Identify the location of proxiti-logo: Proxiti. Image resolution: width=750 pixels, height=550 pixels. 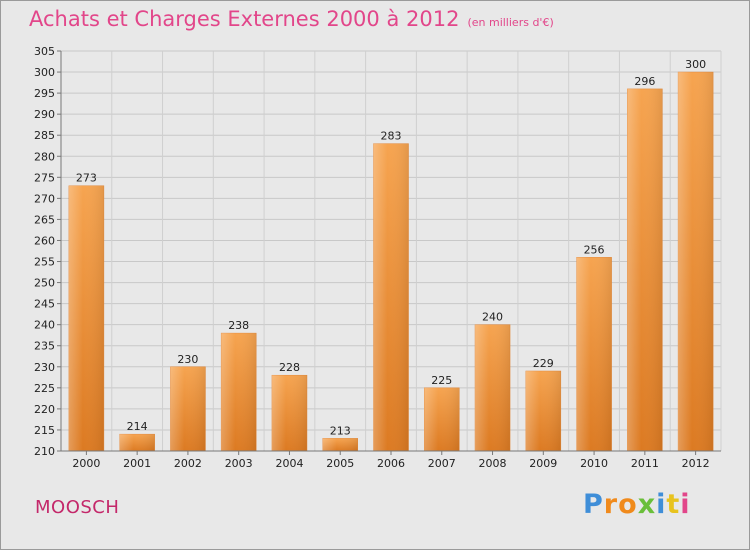
(637, 504).